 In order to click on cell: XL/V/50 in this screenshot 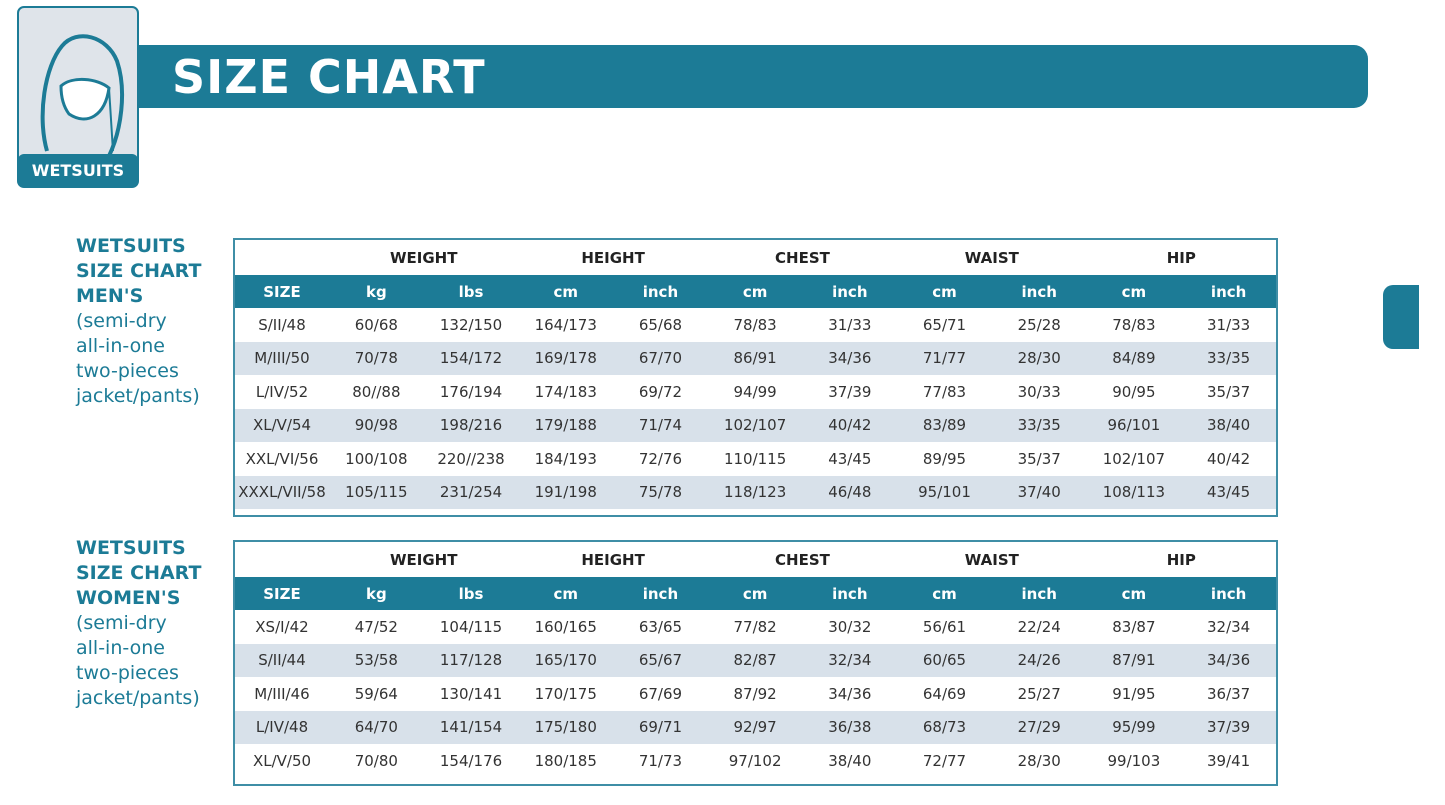, I will do `click(282, 760)`.